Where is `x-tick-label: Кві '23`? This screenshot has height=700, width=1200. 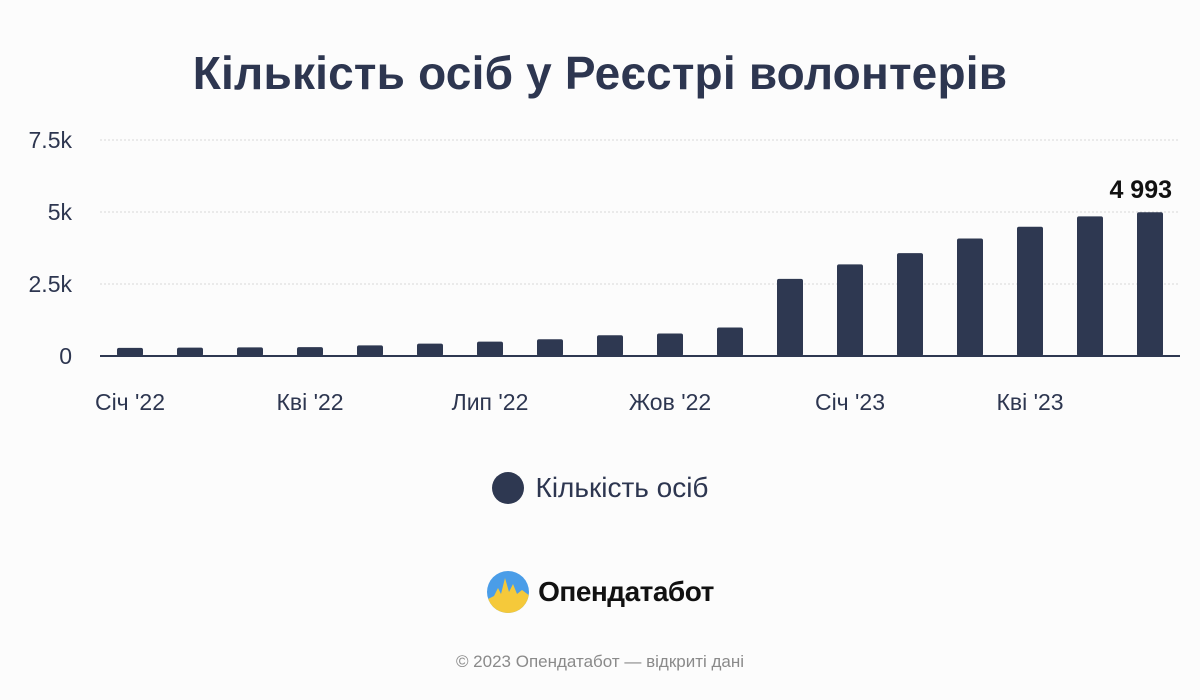
x-tick-label: Кві '23 is located at coordinates (1029, 402).